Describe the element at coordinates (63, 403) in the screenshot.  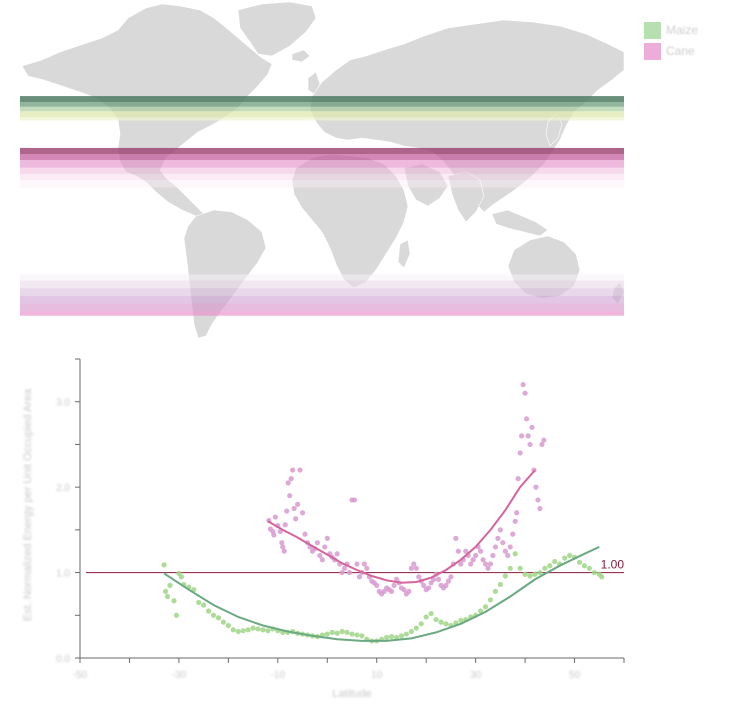
I see `y-tick-label: 3.0` at that location.